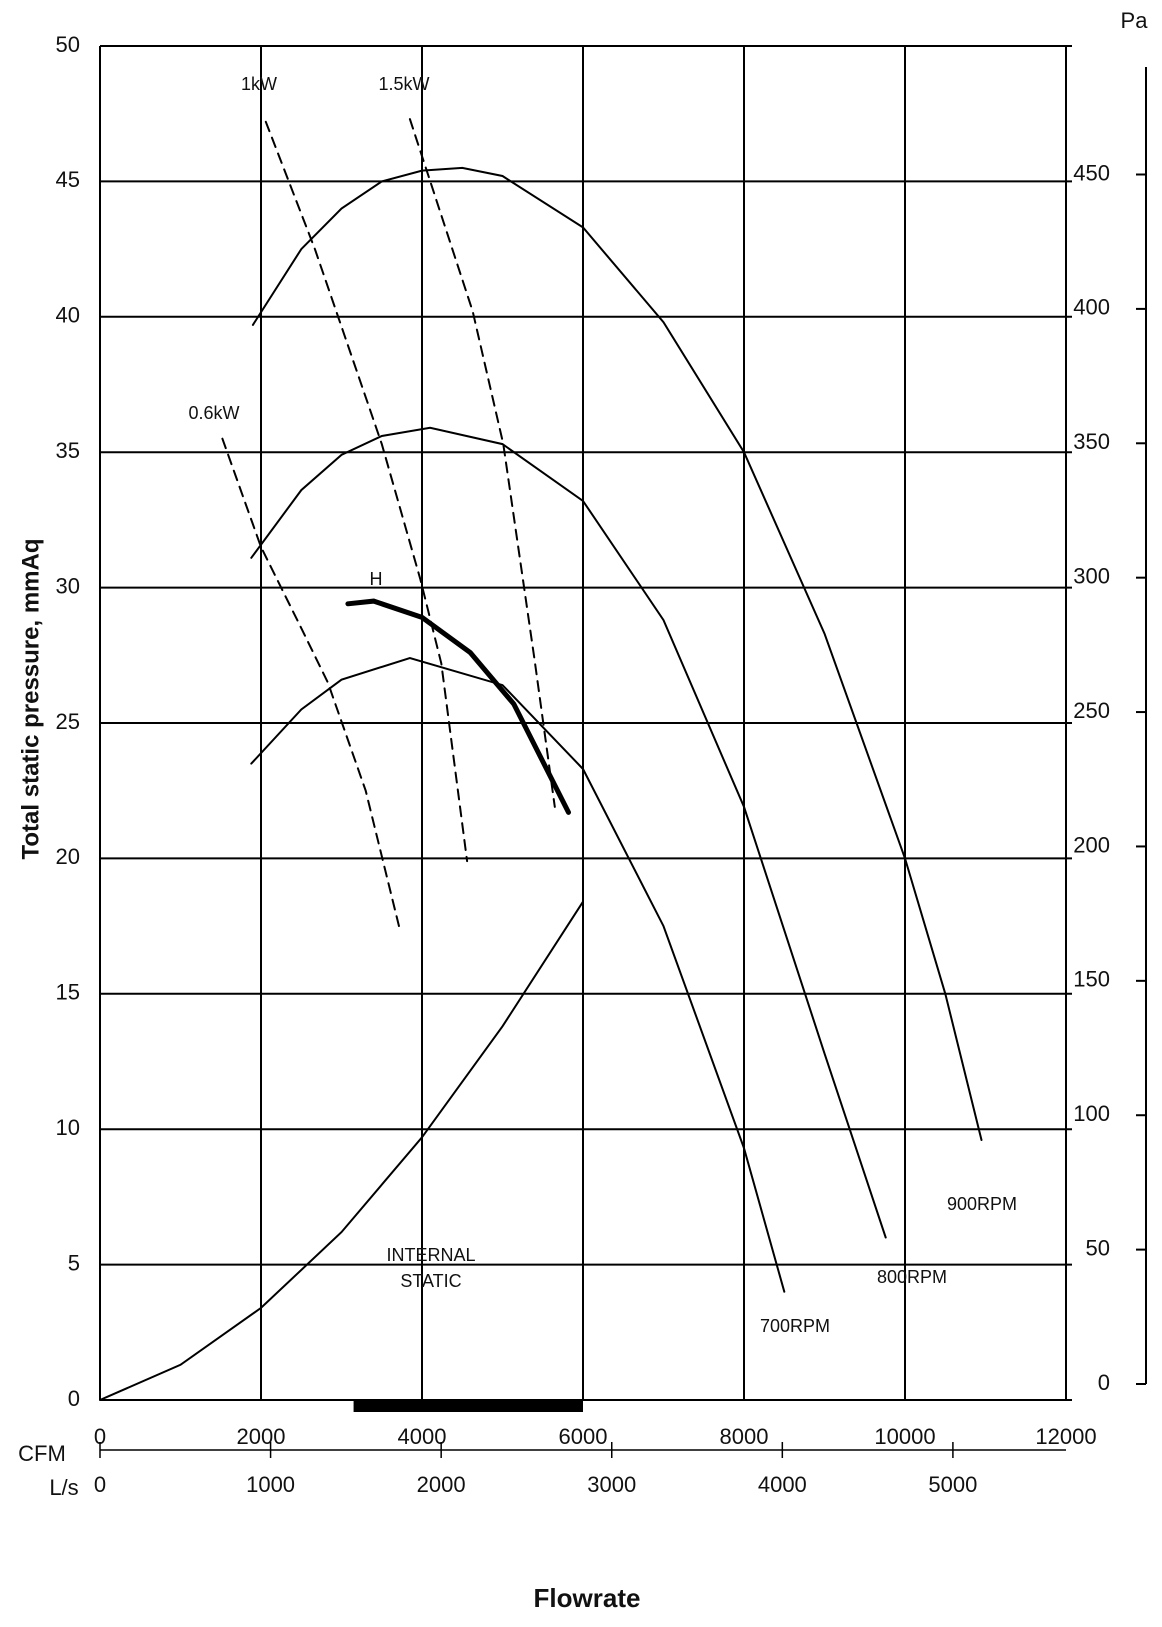  Describe the element at coordinates (468, 1406) in the screenshot. I see `flow-range-bar` at that location.